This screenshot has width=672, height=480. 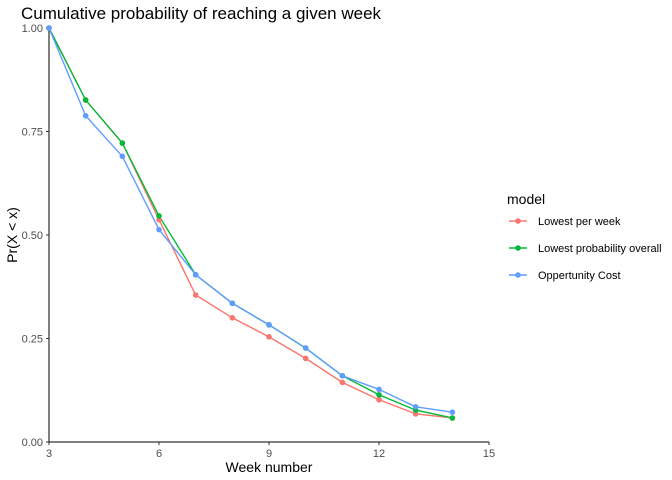 I want to click on legend-item: Lowest probability overall, so click(x=585, y=249).